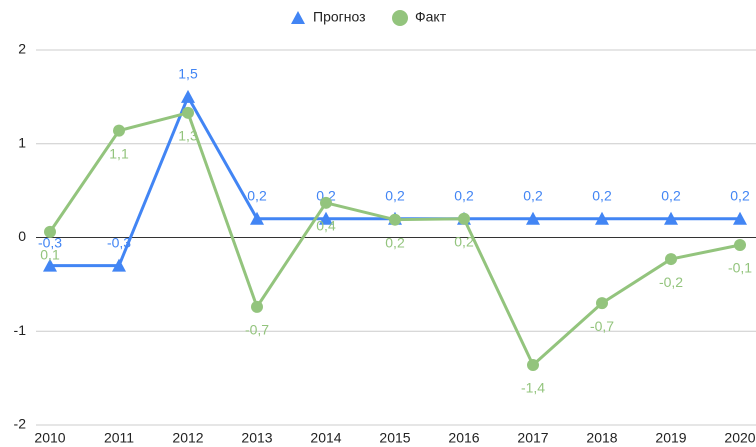 This screenshot has height=447, width=756. I want to click on legend-label: Прогноз, so click(339, 17).